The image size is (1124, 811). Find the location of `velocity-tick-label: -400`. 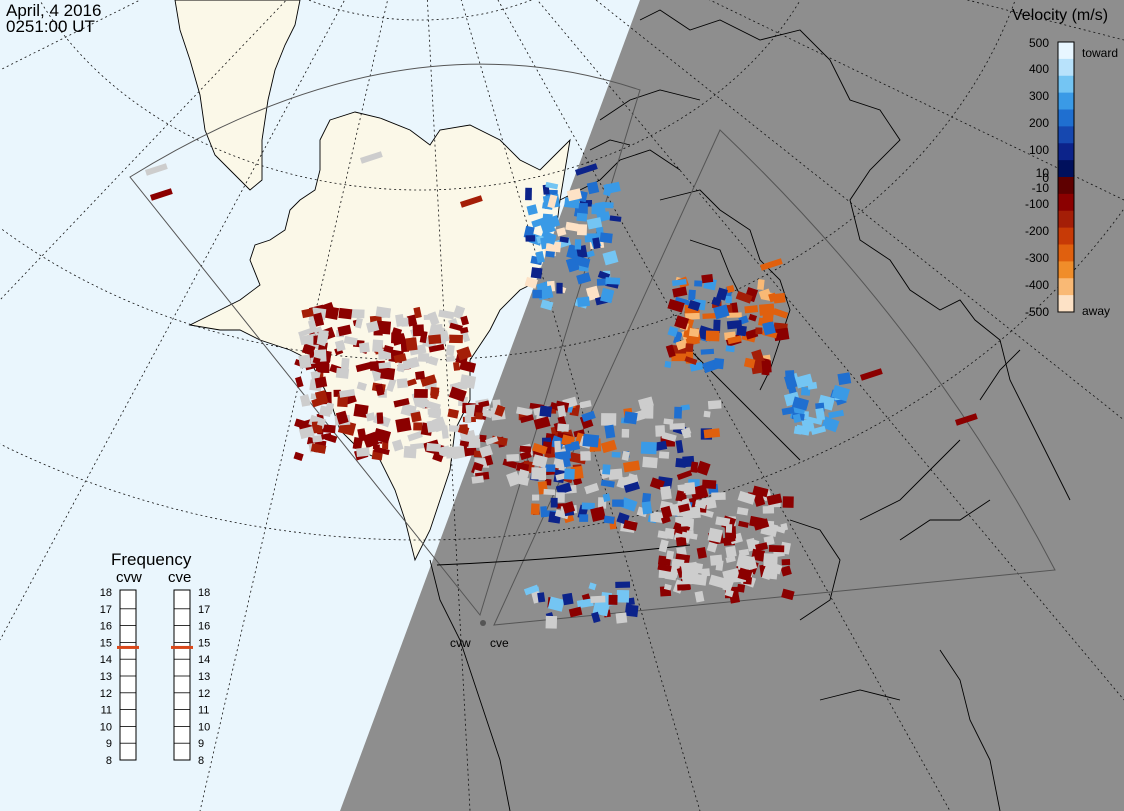

velocity-tick-label: -400 is located at coordinates (1037, 285).